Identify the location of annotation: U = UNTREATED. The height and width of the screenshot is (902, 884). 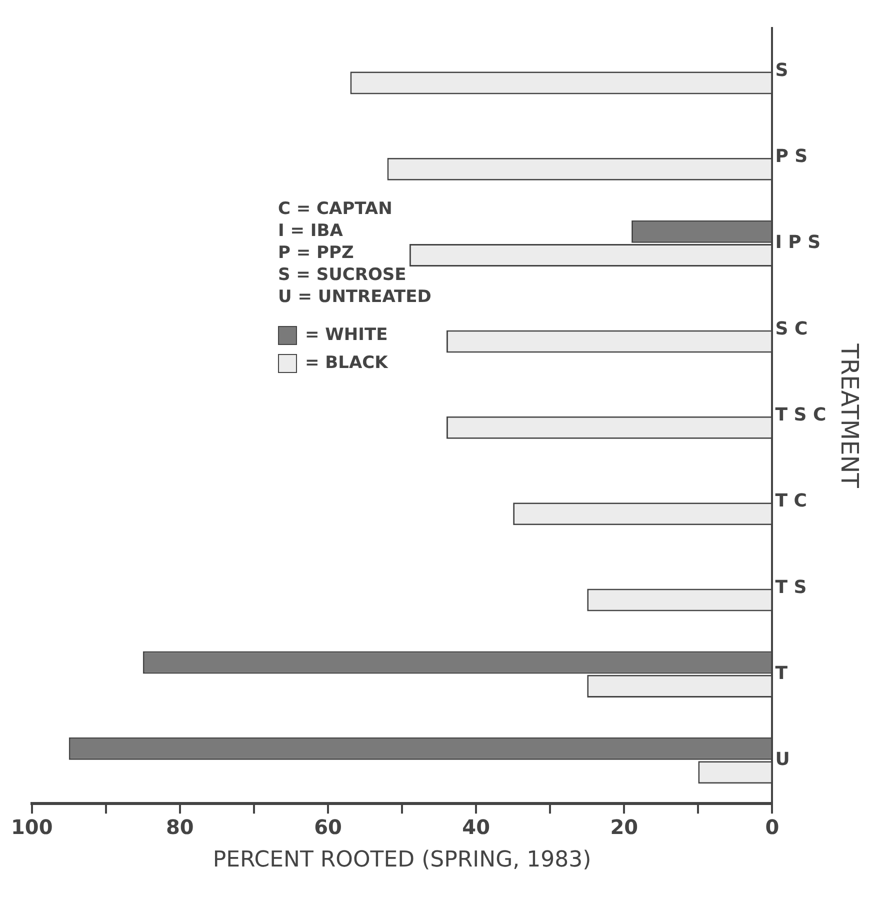
(355, 297).